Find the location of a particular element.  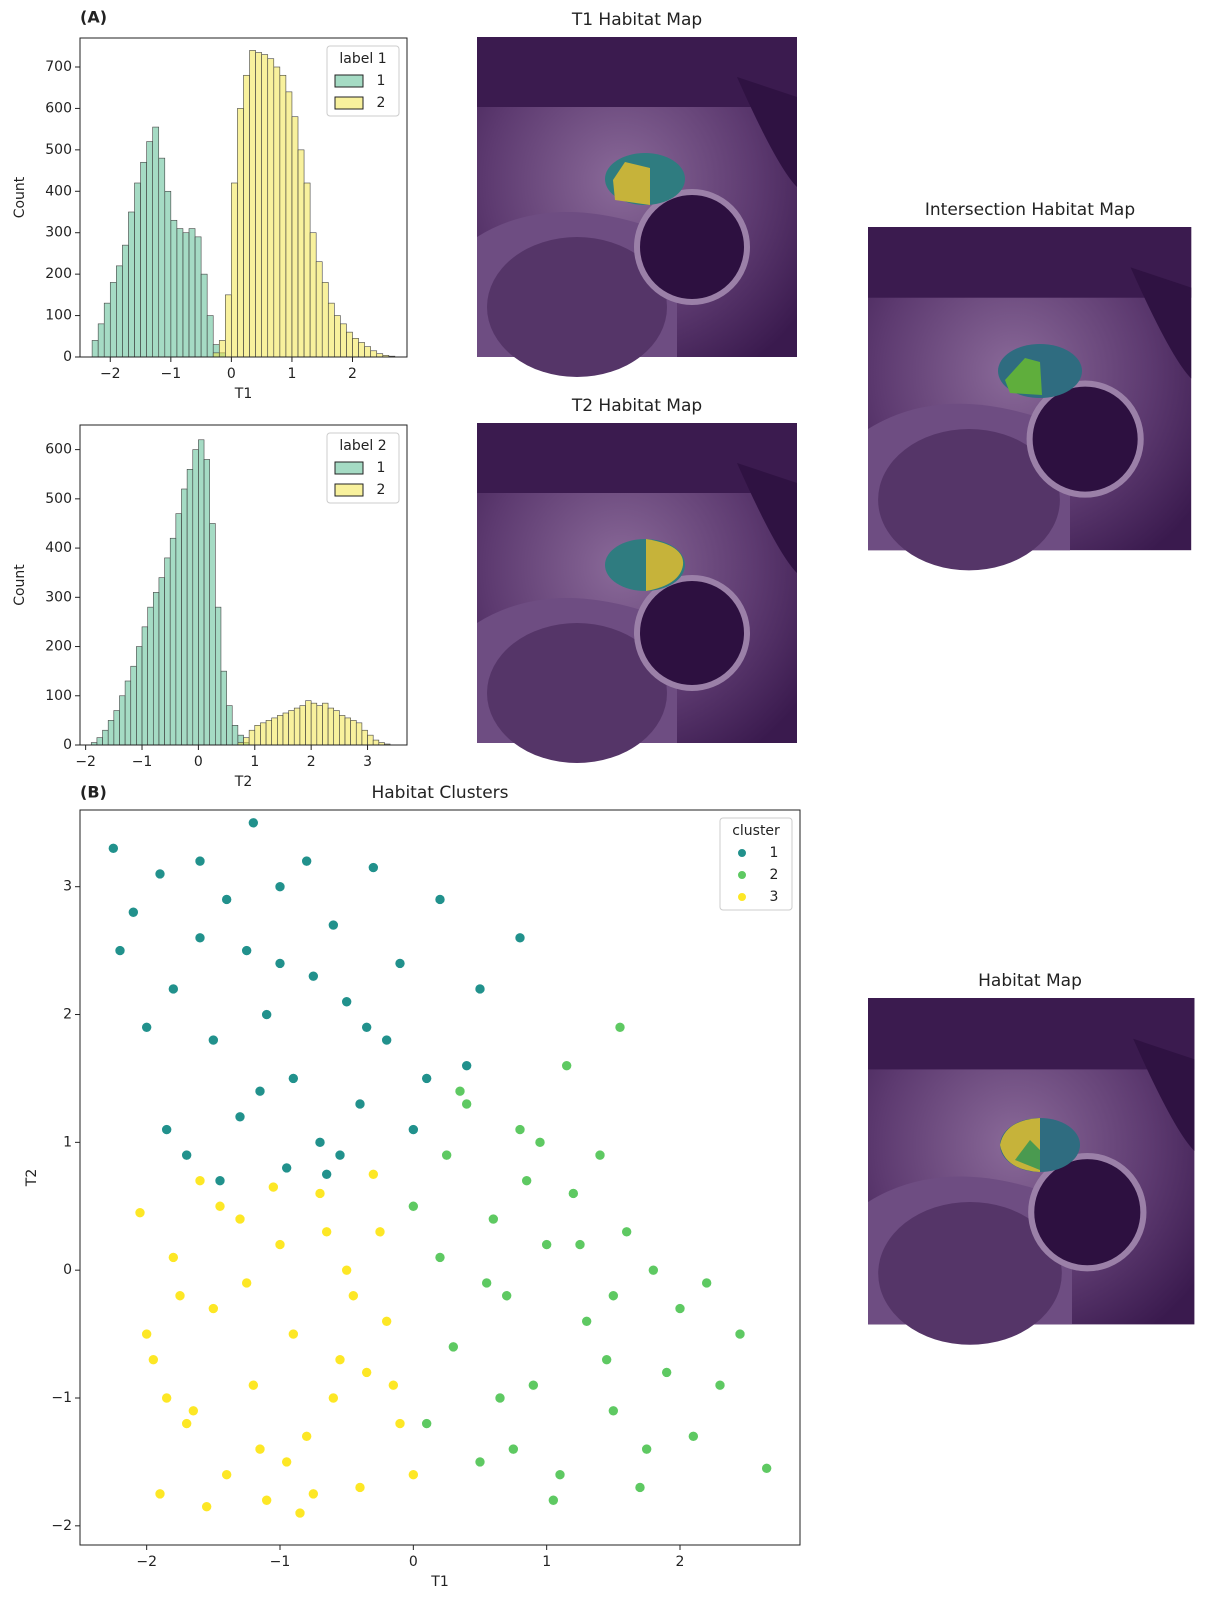

y-tick-label: 500 is located at coordinates (58, 150).